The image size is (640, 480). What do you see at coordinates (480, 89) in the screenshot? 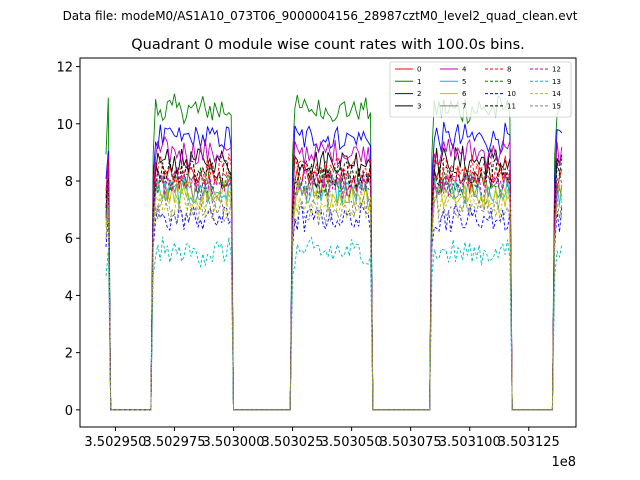
I see `legend-box` at bounding box center [480, 89].